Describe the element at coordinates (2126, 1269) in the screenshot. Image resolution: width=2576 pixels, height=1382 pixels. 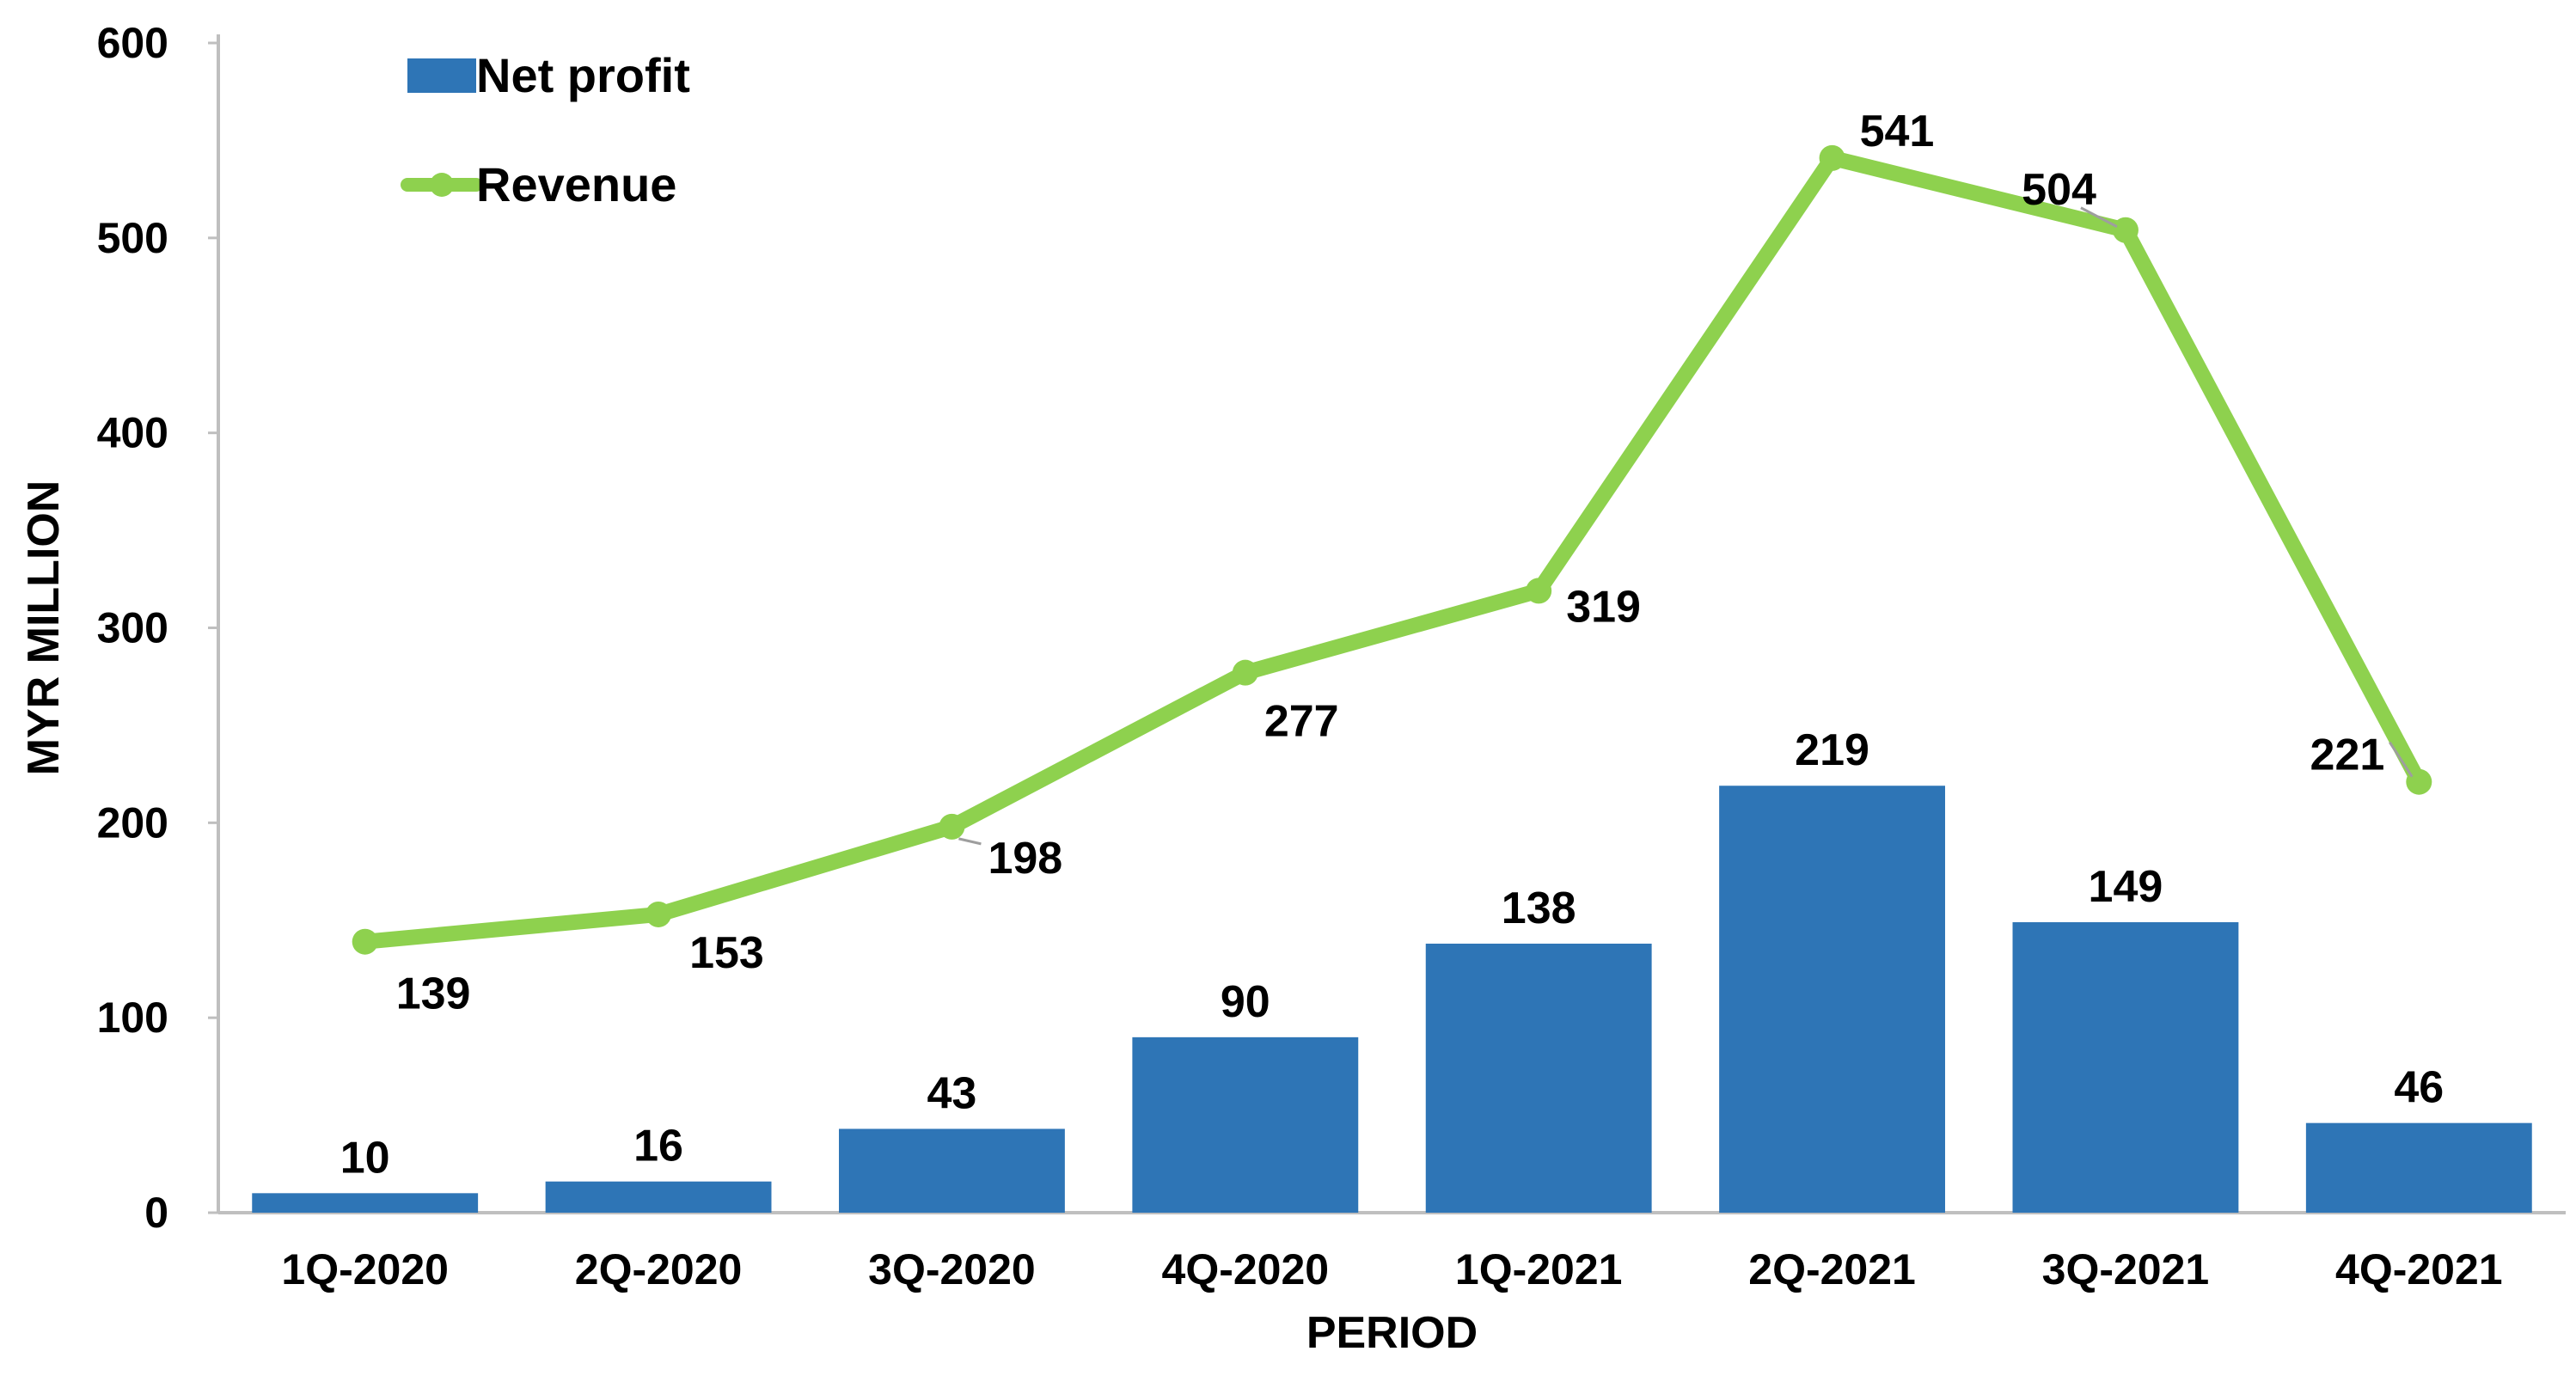
I see `x-tick-label: 3Q-2021` at that location.